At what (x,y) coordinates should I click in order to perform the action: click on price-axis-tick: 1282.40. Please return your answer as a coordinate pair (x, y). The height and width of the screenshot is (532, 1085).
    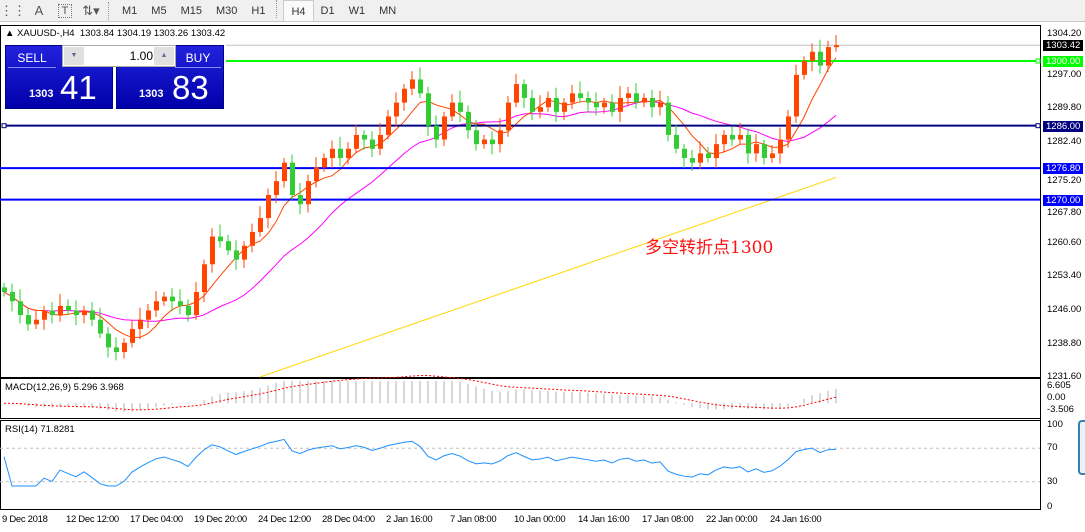
    Looking at the image, I should click on (1064, 142).